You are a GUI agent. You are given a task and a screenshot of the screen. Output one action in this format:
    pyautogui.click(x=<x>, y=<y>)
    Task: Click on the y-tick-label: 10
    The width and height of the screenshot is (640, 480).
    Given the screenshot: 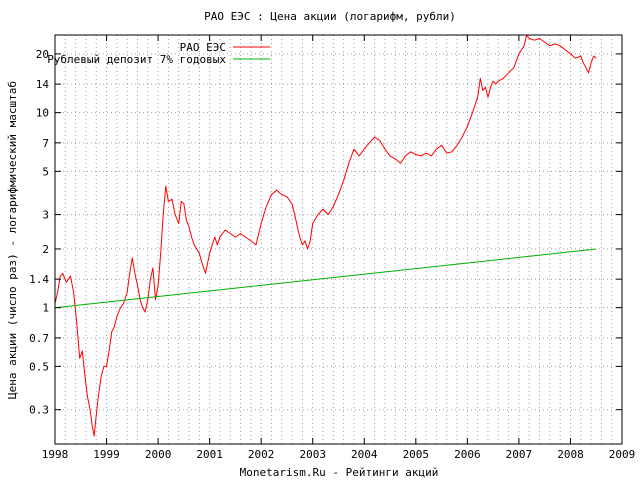 What is the action you would take?
    pyautogui.click(x=42, y=113)
    